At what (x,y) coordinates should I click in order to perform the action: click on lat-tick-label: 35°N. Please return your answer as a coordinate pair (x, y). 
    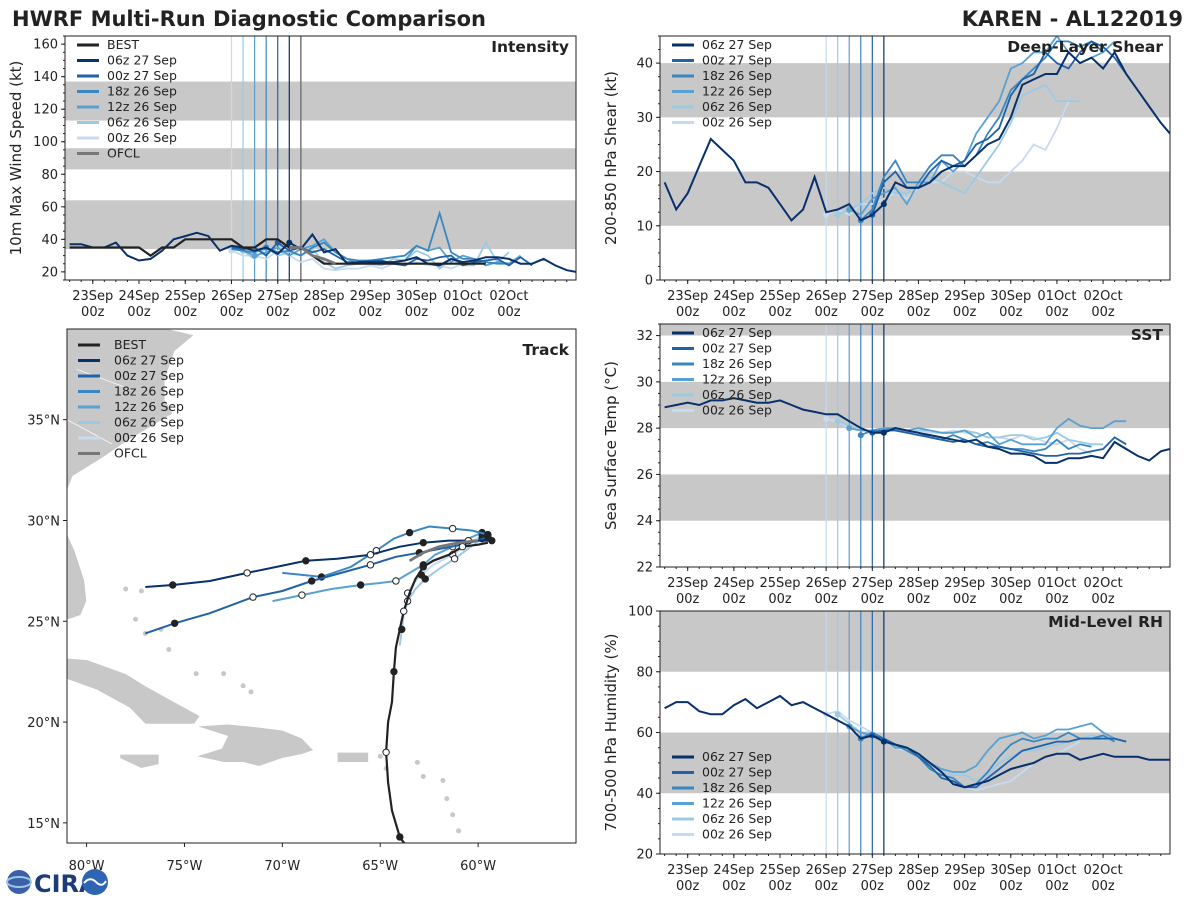
    Looking at the image, I should click on (43, 421).